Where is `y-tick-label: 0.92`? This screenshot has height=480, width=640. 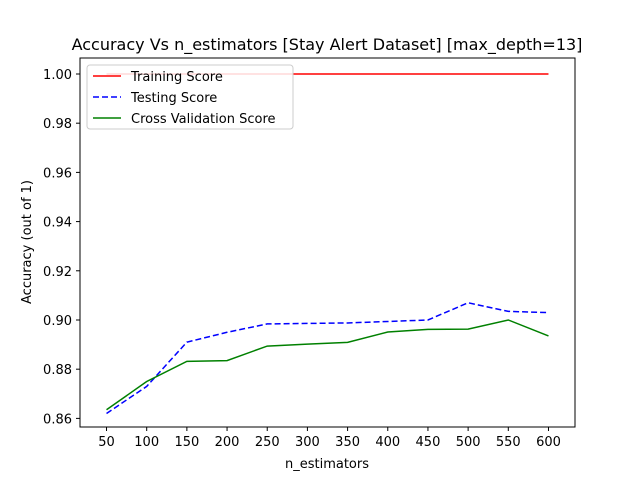
y-tick-label: 0.92 is located at coordinates (57, 272).